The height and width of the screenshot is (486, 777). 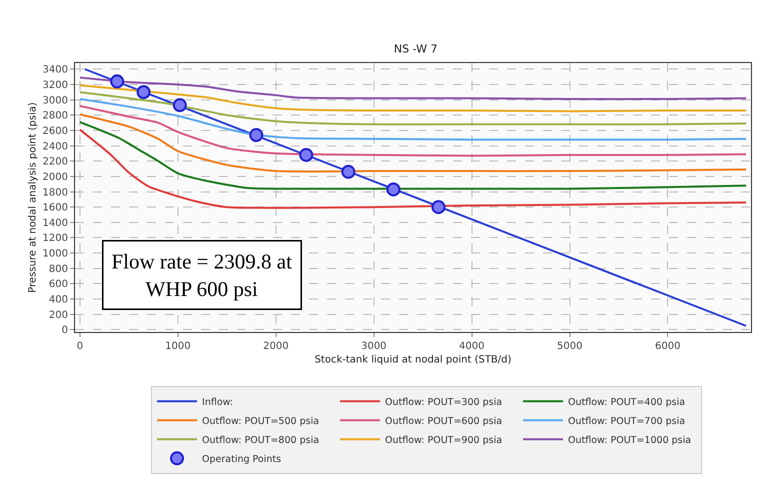 I want to click on y-tick-label: 200, so click(x=58, y=315).